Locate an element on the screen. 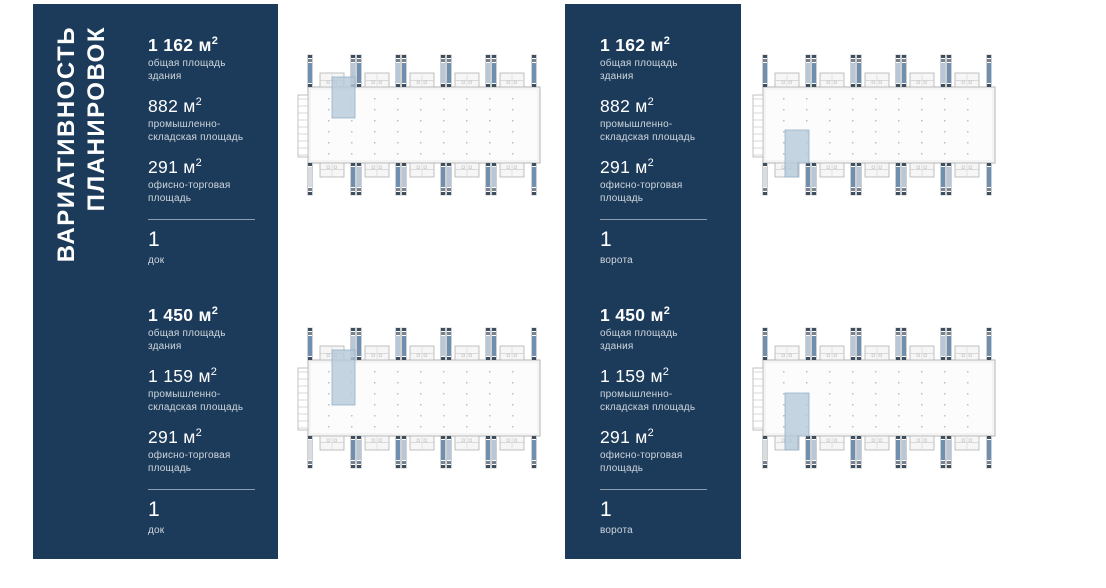 This screenshot has width=1106, height=588. page-title-line-2: ПЛАНИРОВОК is located at coordinates (96, 119).